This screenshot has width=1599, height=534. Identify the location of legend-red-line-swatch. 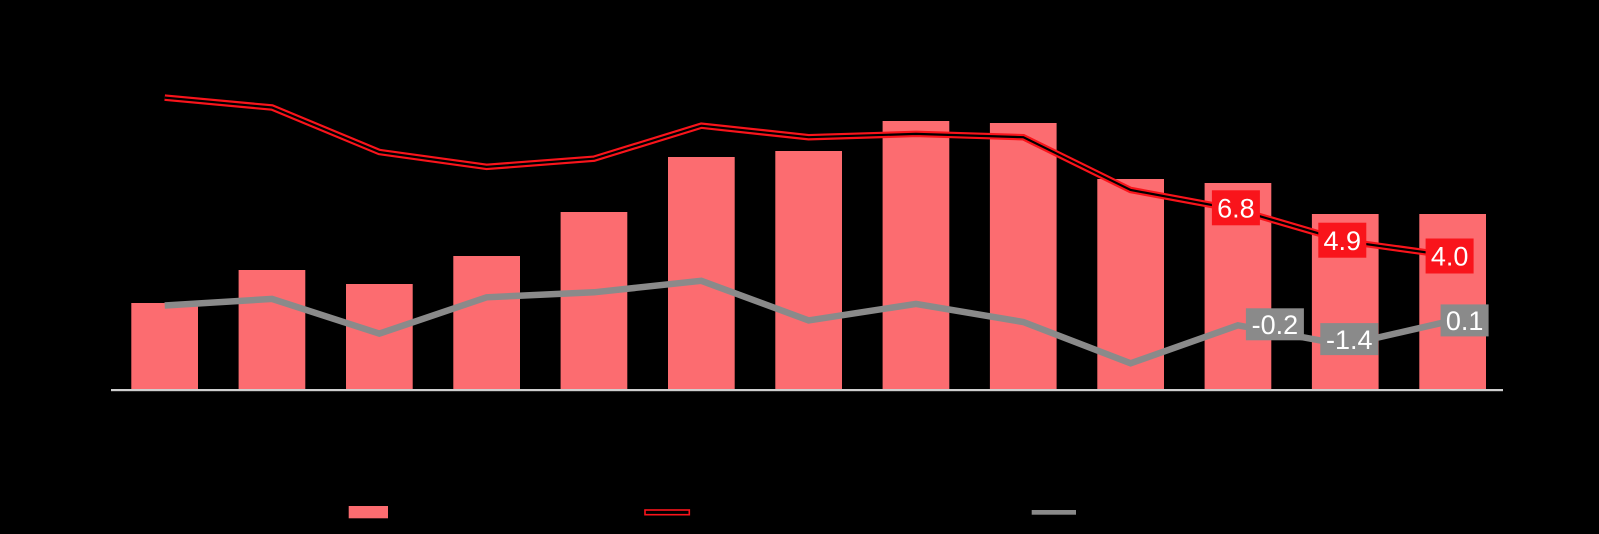
(667, 512).